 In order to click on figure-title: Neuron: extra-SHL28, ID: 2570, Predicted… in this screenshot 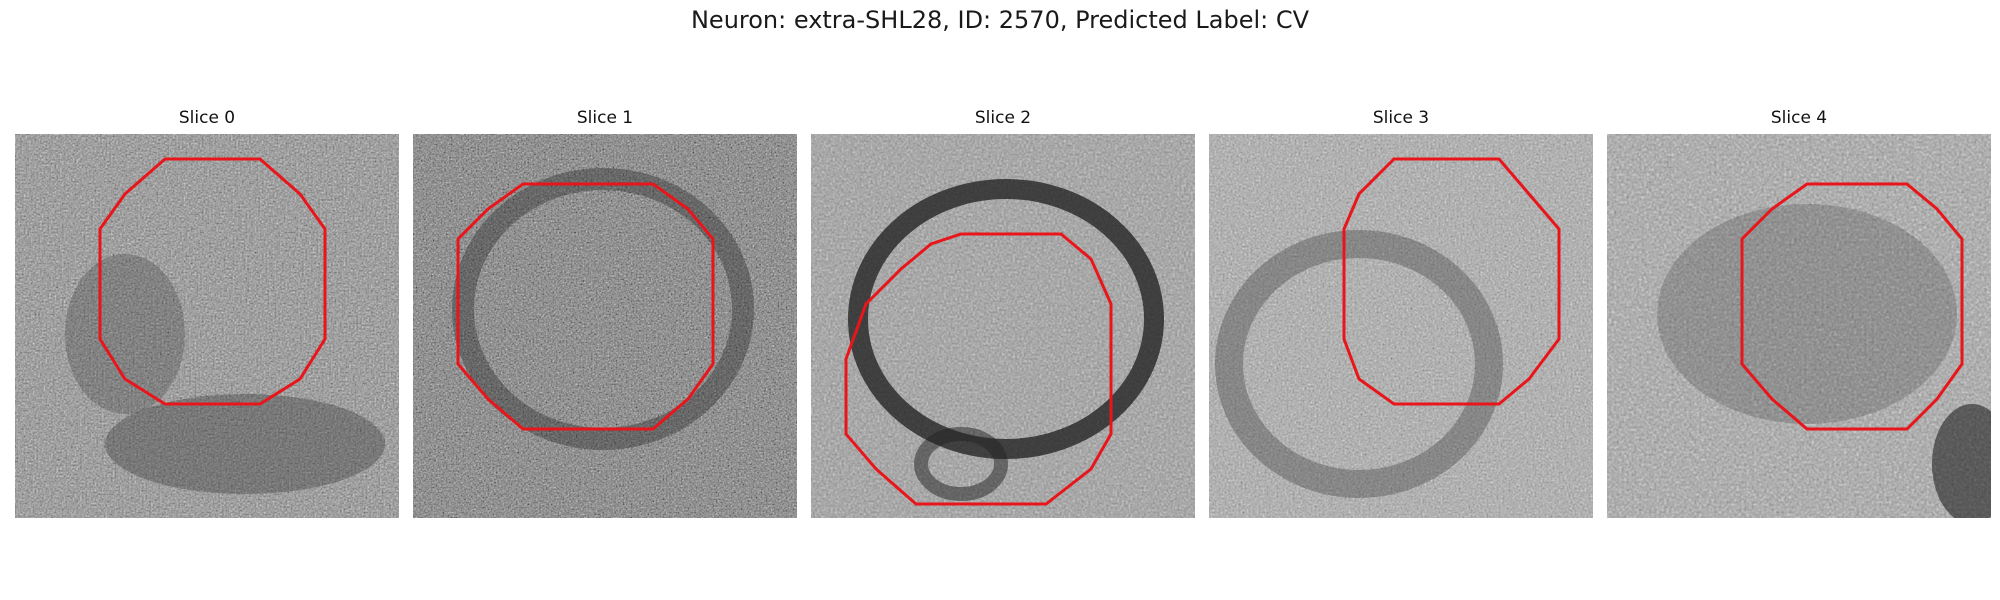, I will do `click(1000, 20)`.